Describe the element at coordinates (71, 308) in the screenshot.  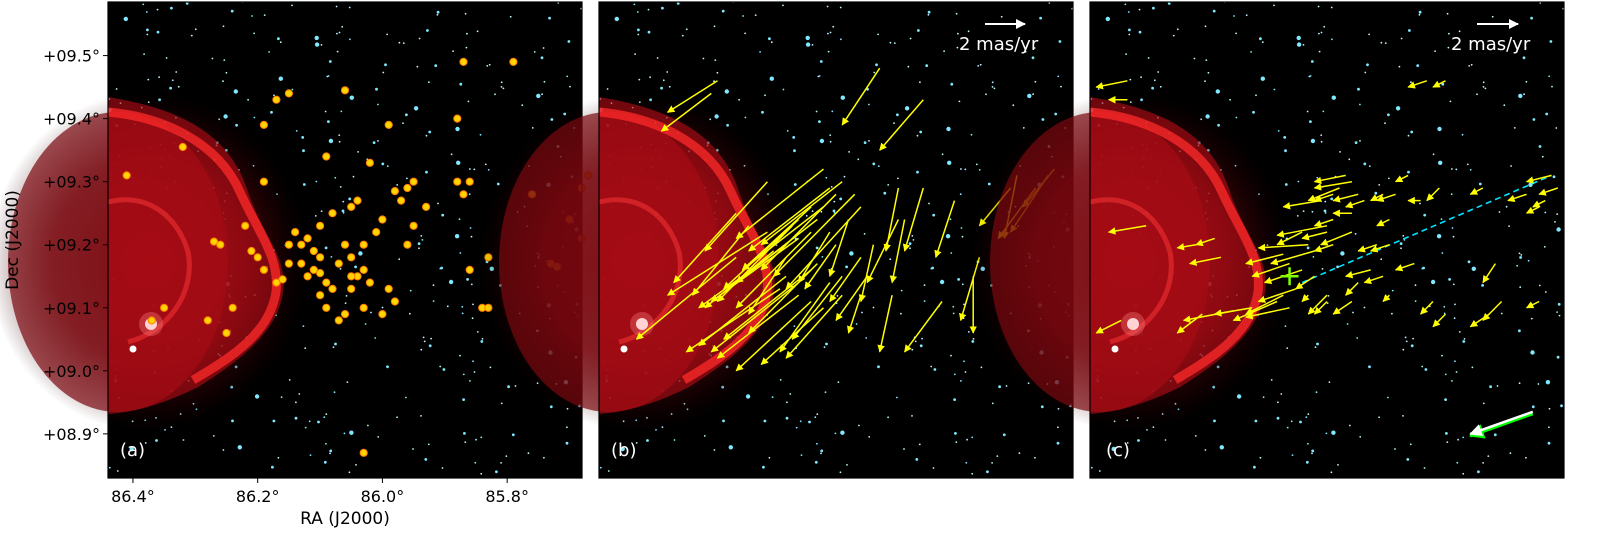
I see `y-tick-label: +09.1°` at that location.